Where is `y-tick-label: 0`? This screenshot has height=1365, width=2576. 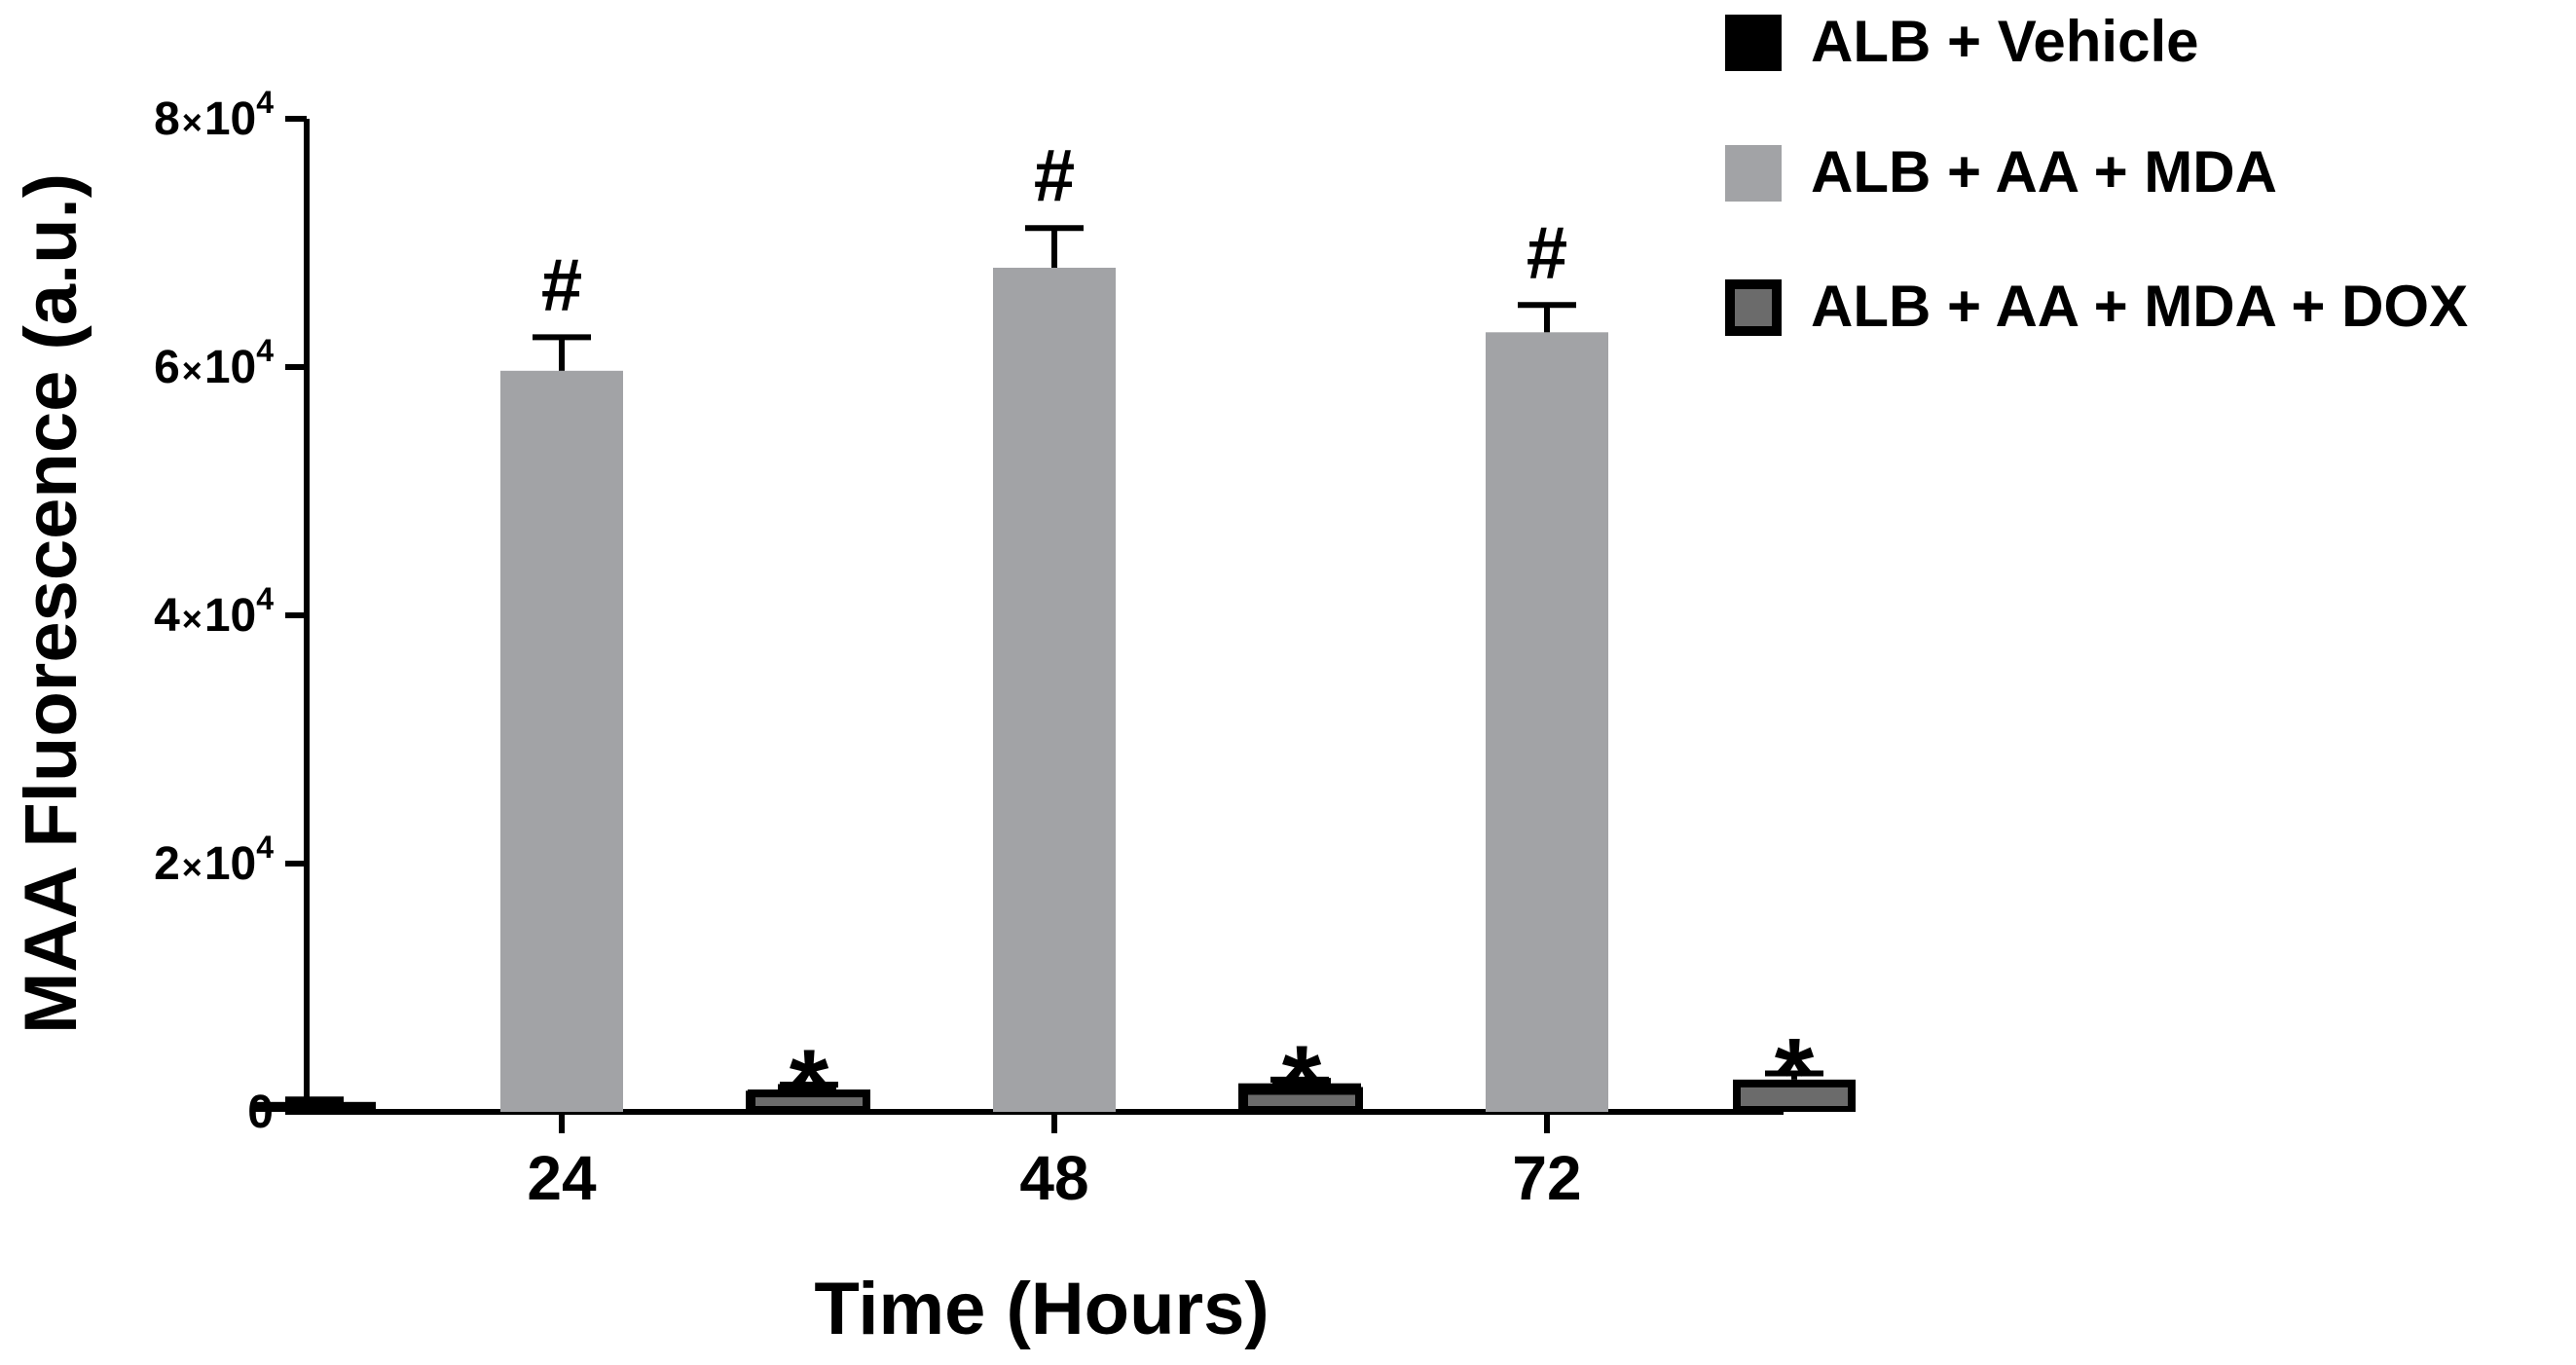
y-tick-label: 0 is located at coordinates (260, 1112).